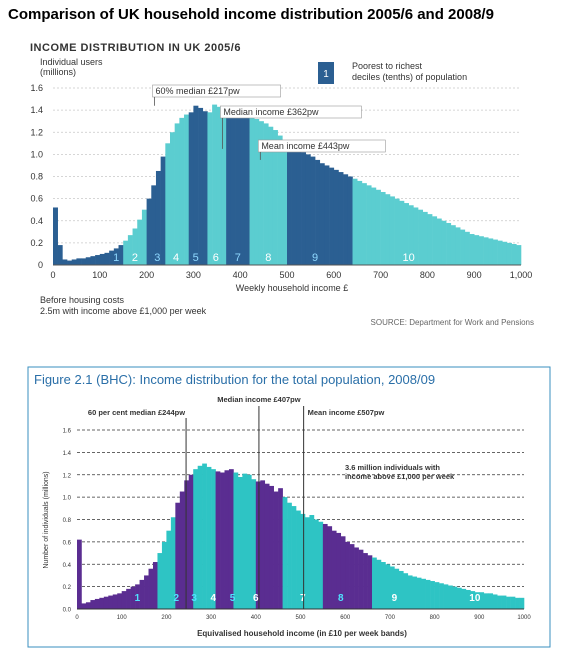 The image size is (586, 649). Describe the element at coordinates (67, 543) in the screenshot. I see `fig2-y-tick-label: 0.6` at that location.